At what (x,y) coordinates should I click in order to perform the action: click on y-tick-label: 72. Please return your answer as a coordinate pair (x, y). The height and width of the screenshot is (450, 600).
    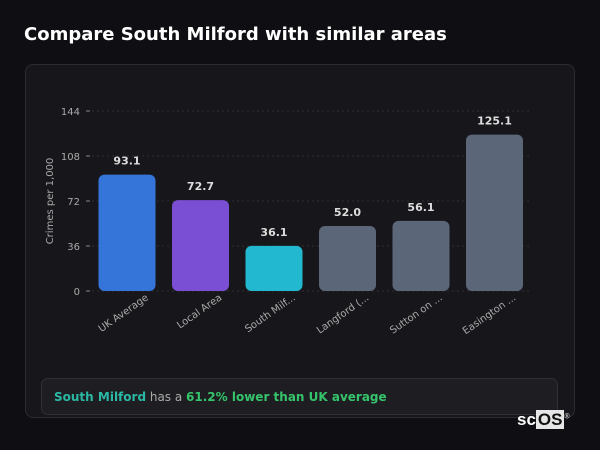
    Looking at the image, I should click on (73, 202).